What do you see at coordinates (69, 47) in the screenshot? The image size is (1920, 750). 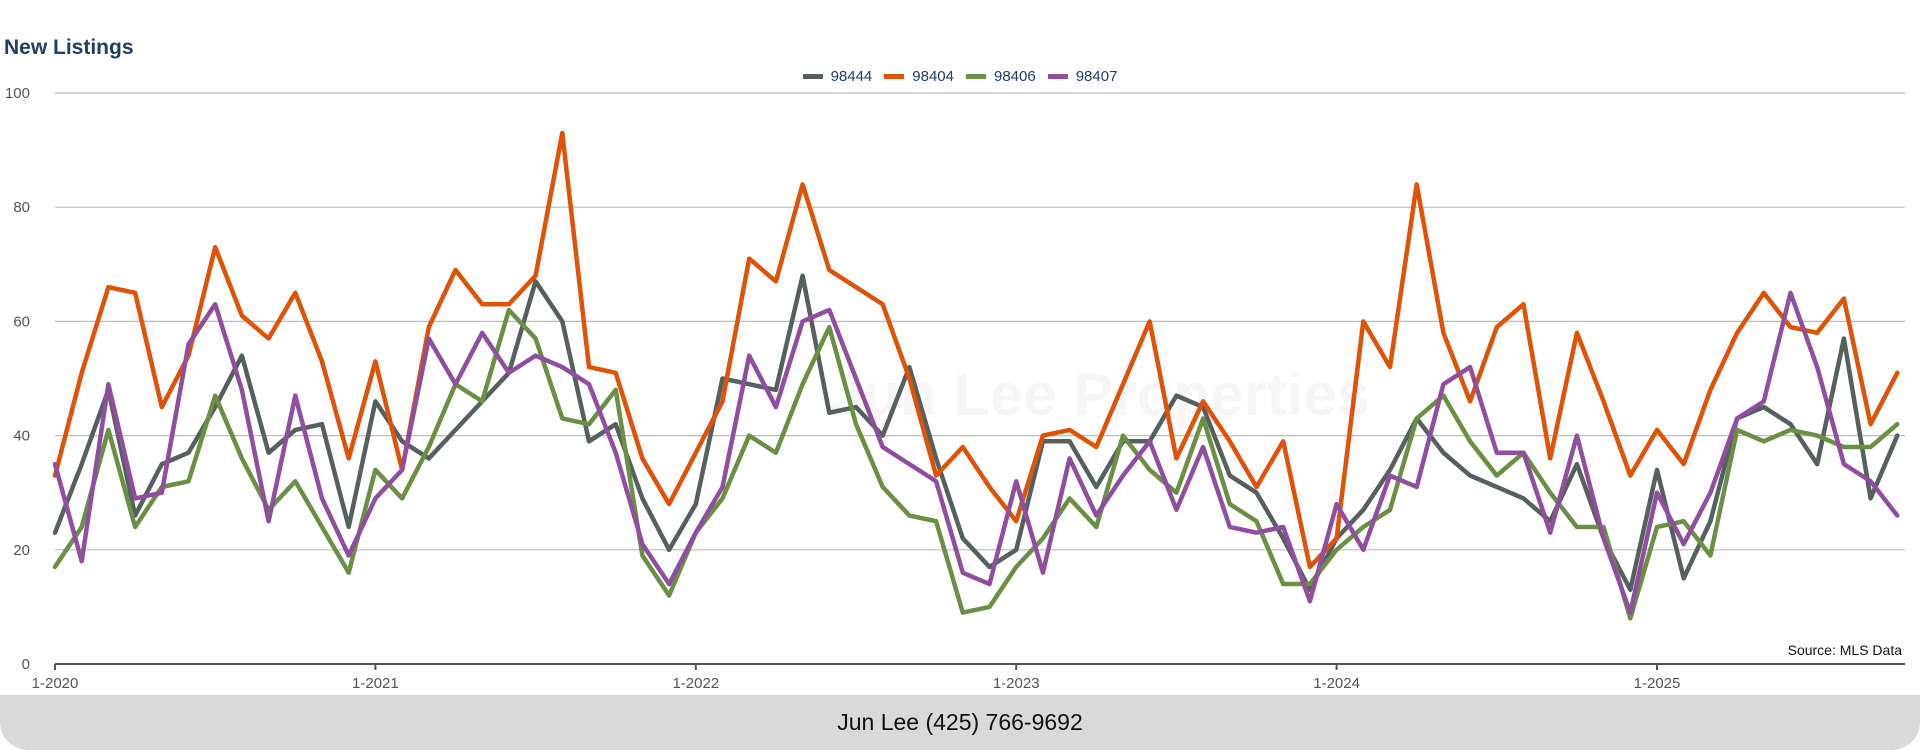 I see `chart-title: New Listings` at bounding box center [69, 47].